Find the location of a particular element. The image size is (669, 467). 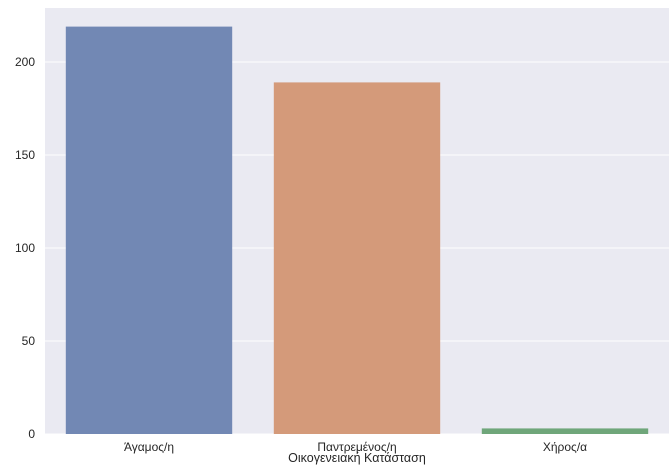

x-tick-label: Χήρος/α is located at coordinates (565, 447).